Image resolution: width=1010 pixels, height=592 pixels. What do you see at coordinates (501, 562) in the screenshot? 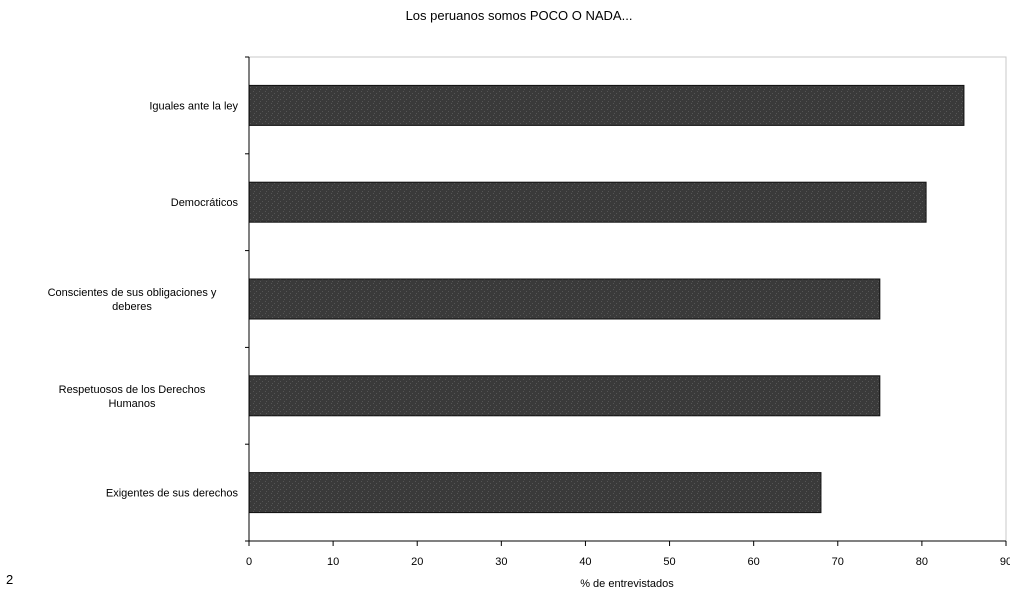
I see `x-tick-label: 30` at bounding box center [501, 562].